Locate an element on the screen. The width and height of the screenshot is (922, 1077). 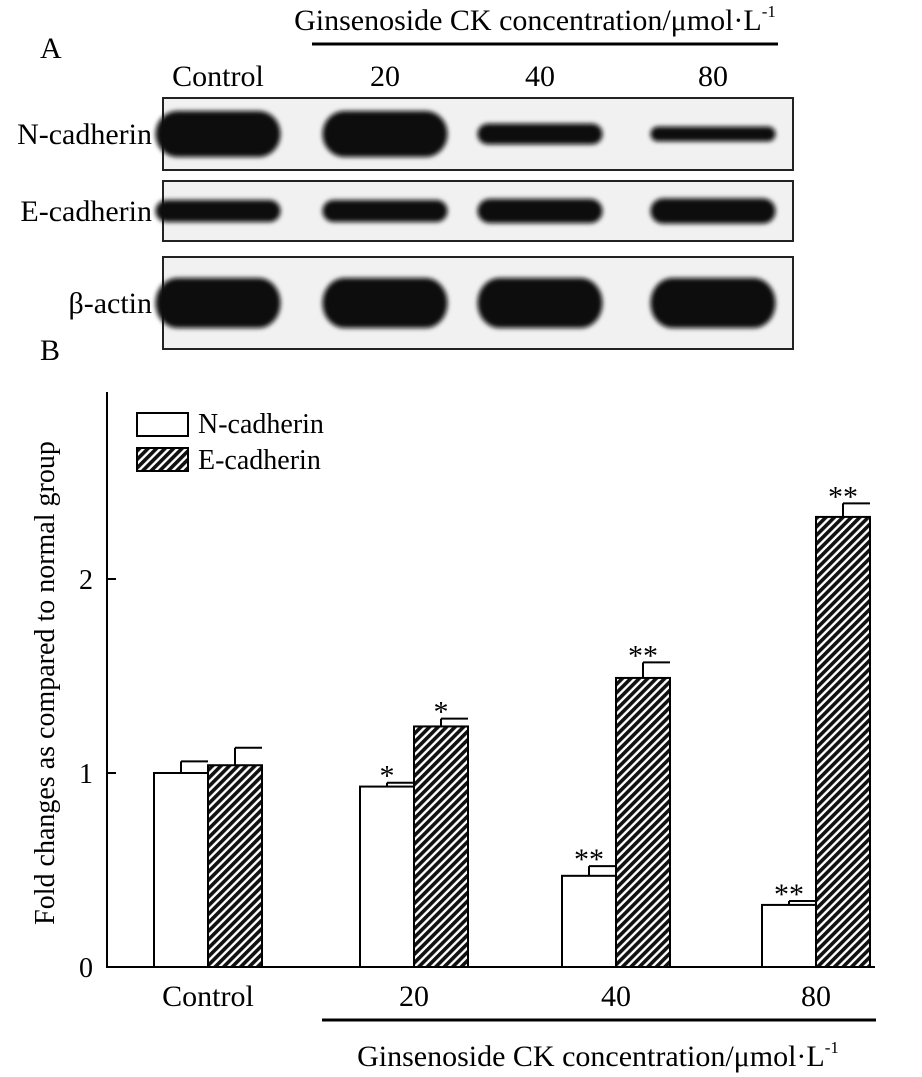
blot-row-n-cadherin: N-cadherin is located at coordinates (405, 134).